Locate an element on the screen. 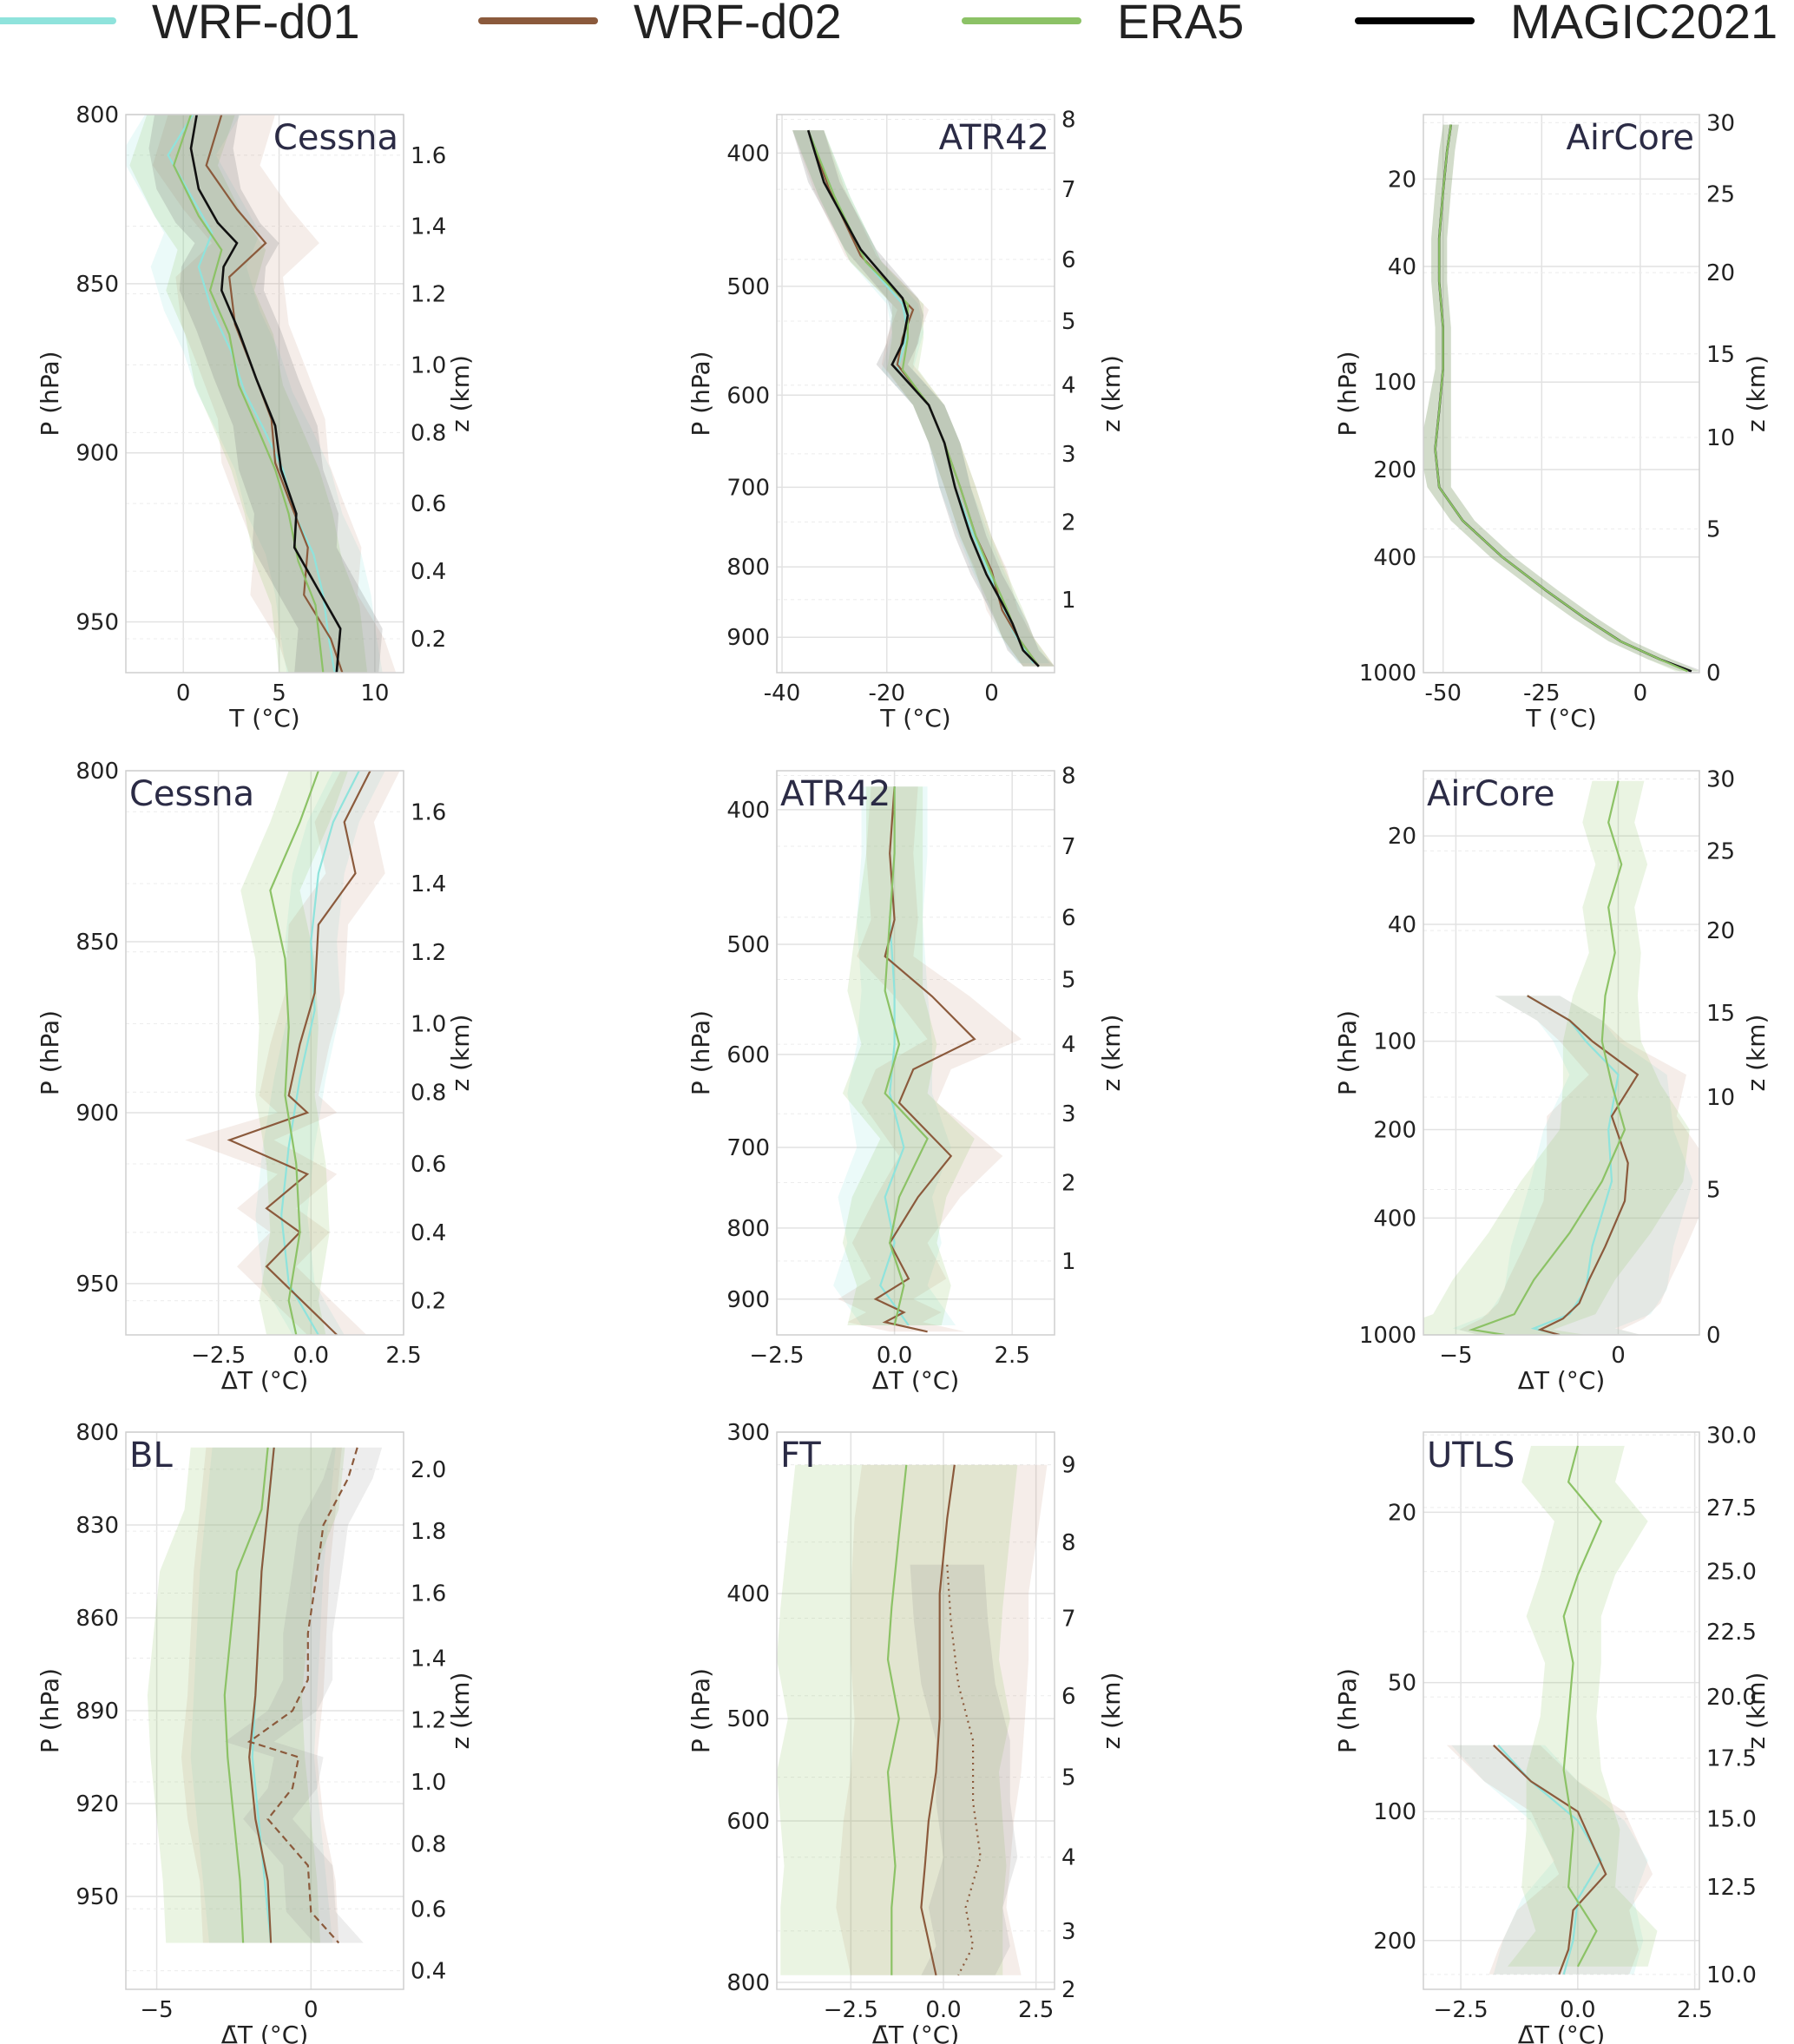 This screenshot has width=1794, height=2044. x-axis-label: ΔT (°C) is located at coordinates (916, 1380).